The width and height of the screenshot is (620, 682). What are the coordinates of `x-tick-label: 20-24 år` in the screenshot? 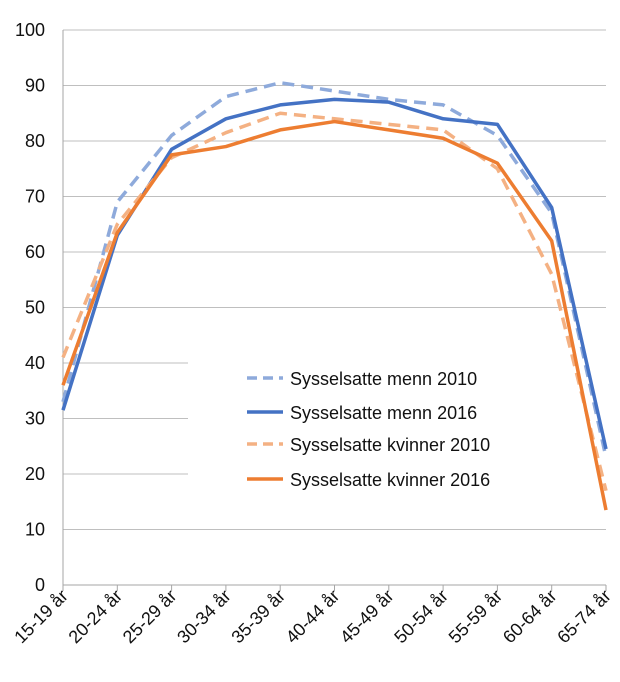 It's located at (96, 617).